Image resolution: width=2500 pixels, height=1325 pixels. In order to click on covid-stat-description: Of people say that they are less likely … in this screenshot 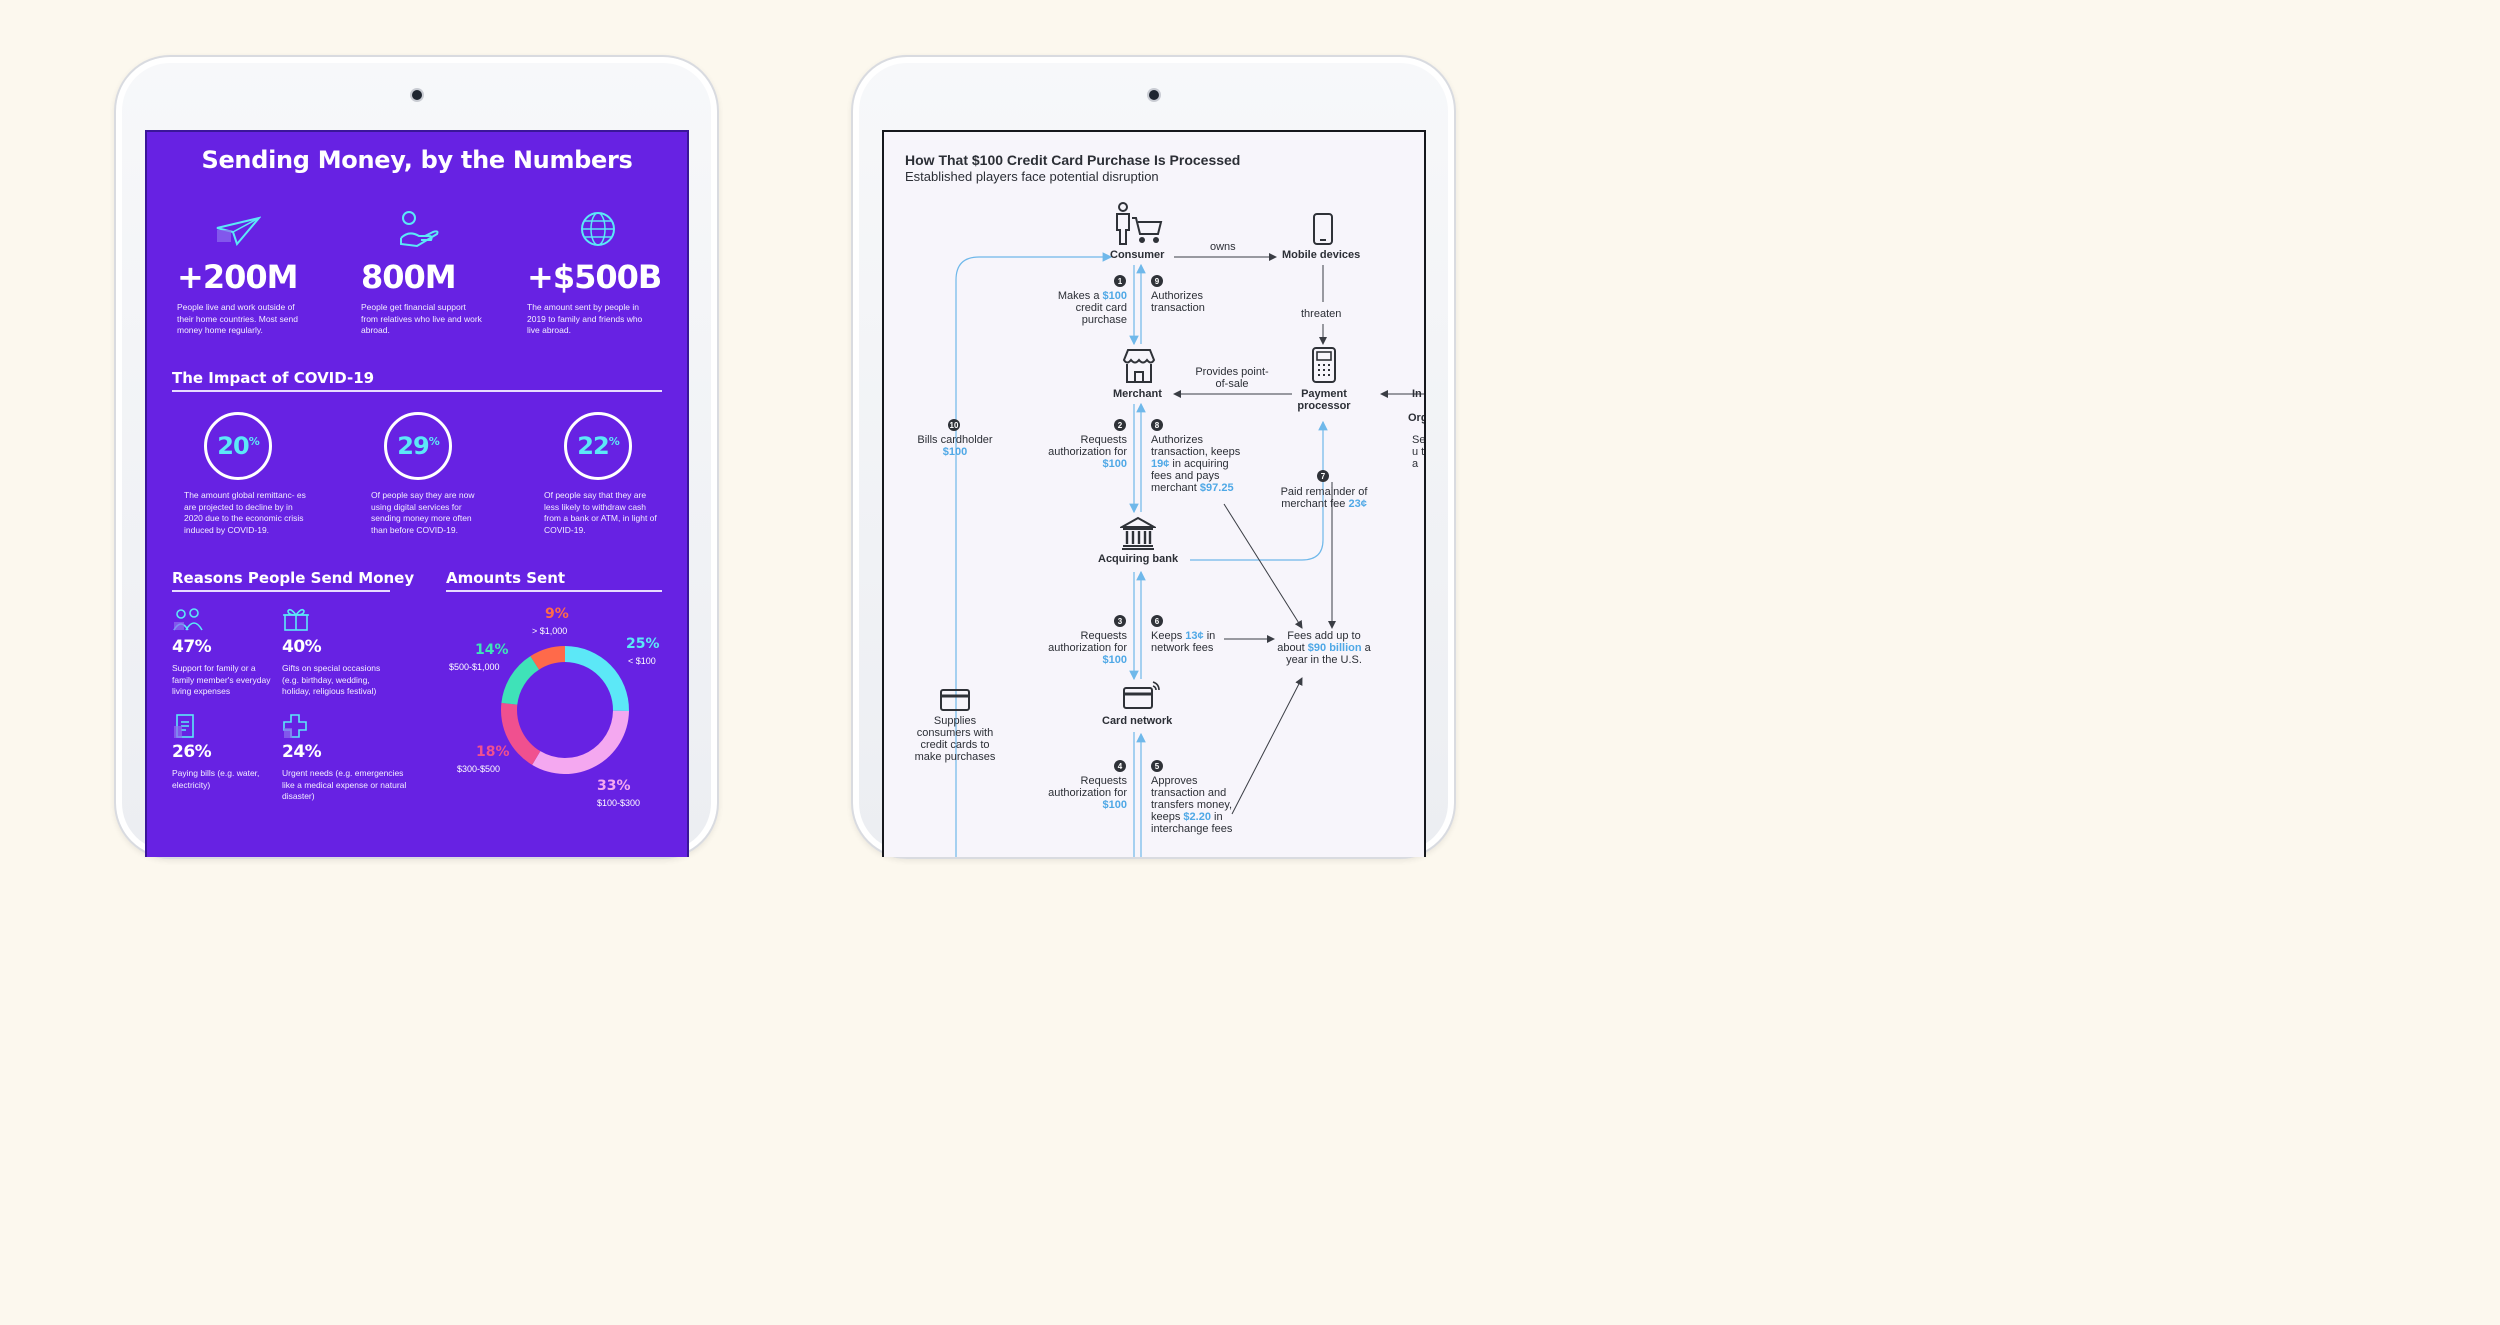, I will do `click(600, 512)`.